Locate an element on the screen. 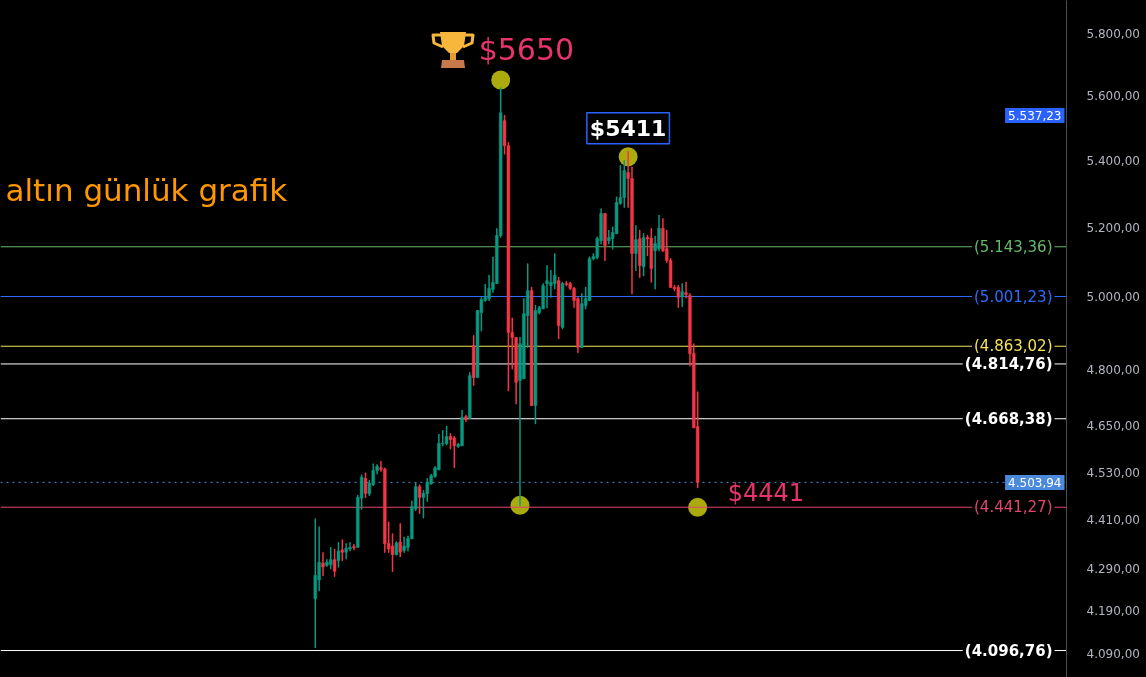  y-tick-label: 4.290,00 is located at coordinates (1113, 569).